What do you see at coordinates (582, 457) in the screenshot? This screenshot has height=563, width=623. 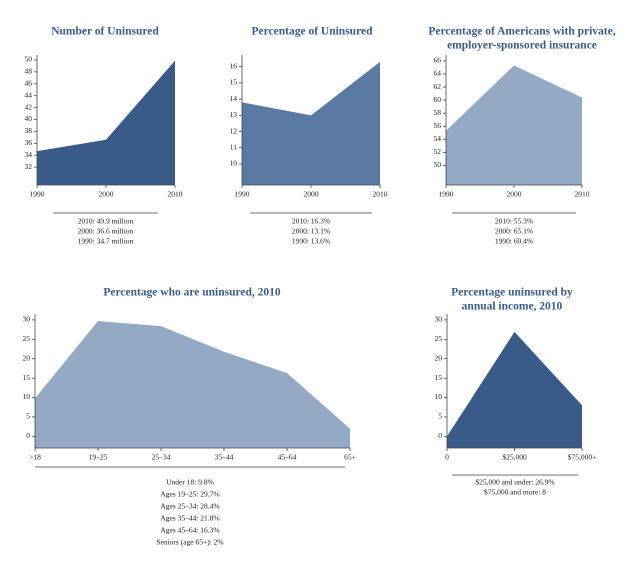 I see `x-tick-label: $75,000+` at bounding box center [582, 457].